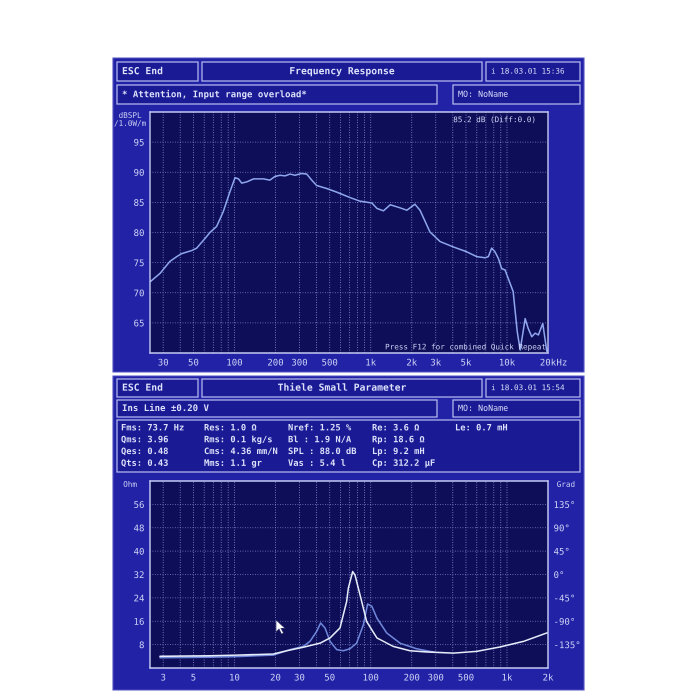 Image resolution: width=700 pixels, height=700 pixels. What do you see at coordinates (320, 440) in the screenshot?
I see `text: Bl : 1.9 N/A` at bounding box center [320, 440].